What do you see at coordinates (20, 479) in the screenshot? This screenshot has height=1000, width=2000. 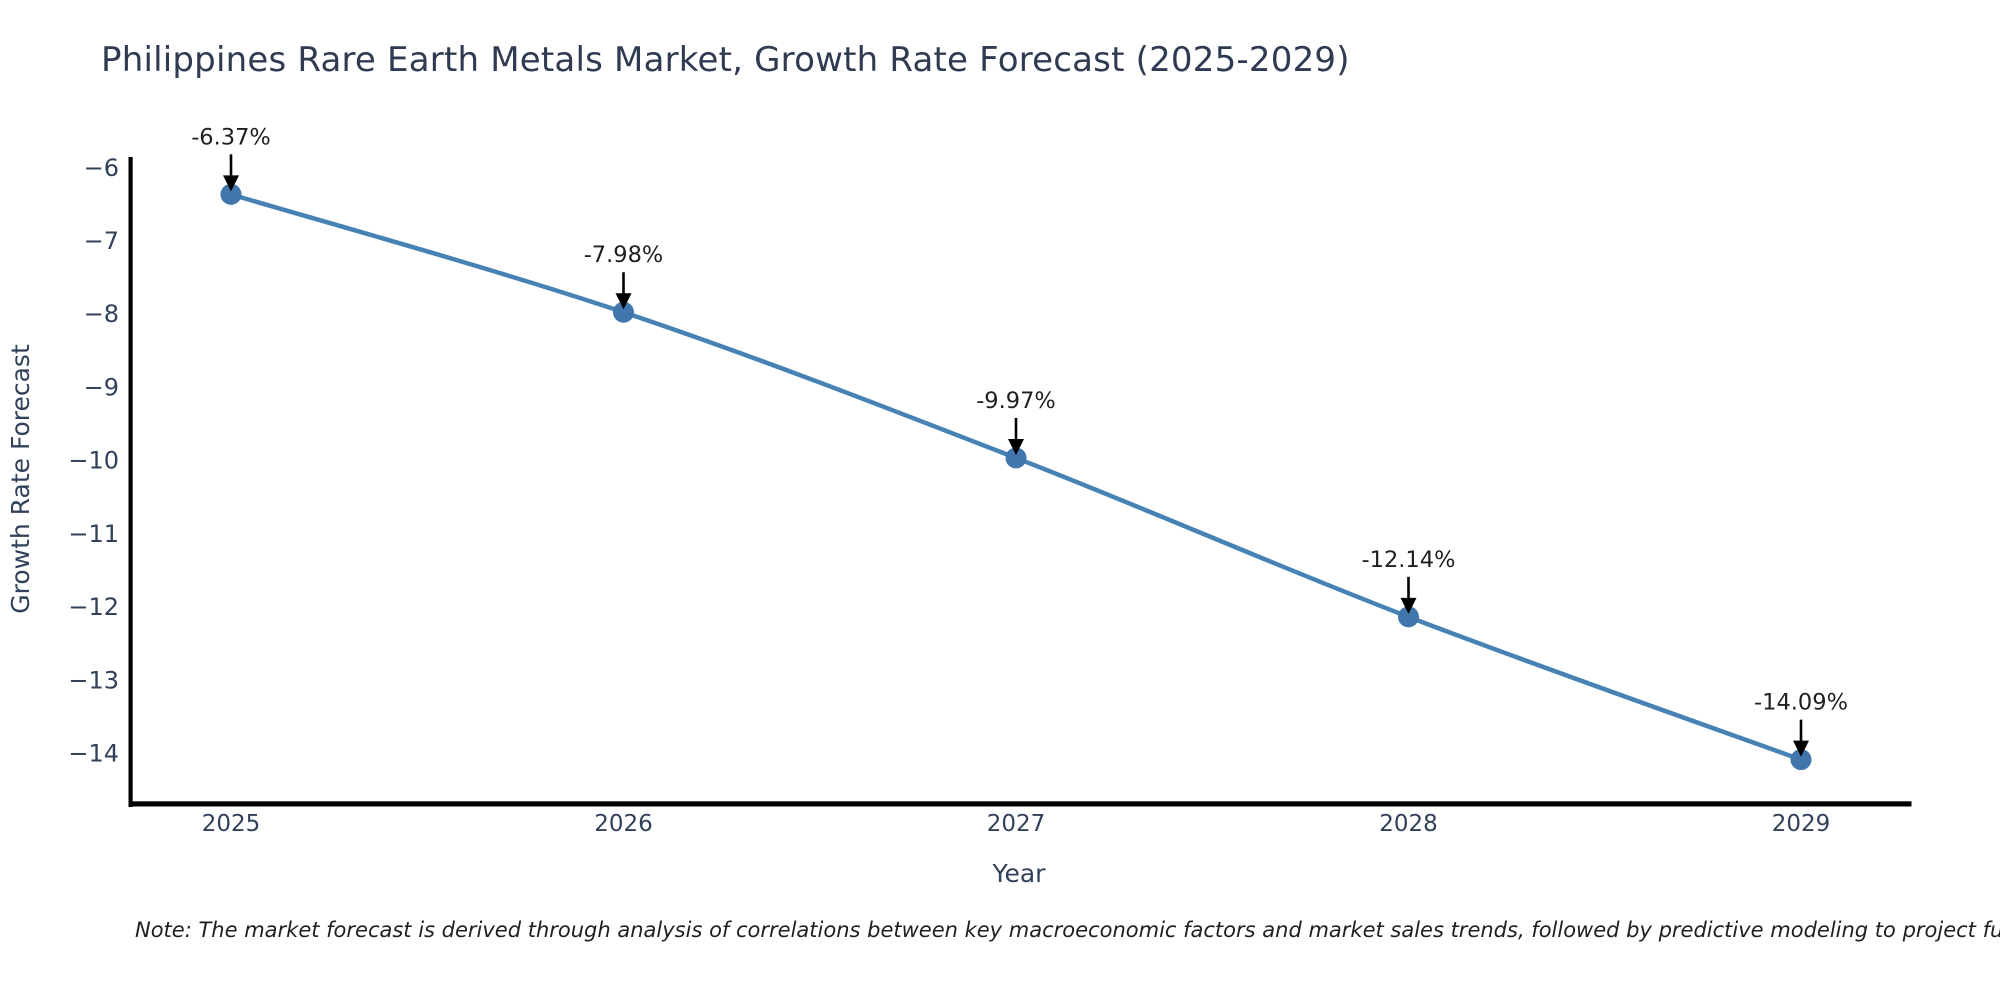 I see `y-axis-title: Growth Rate Forecast` at bounding box center [20, 479].